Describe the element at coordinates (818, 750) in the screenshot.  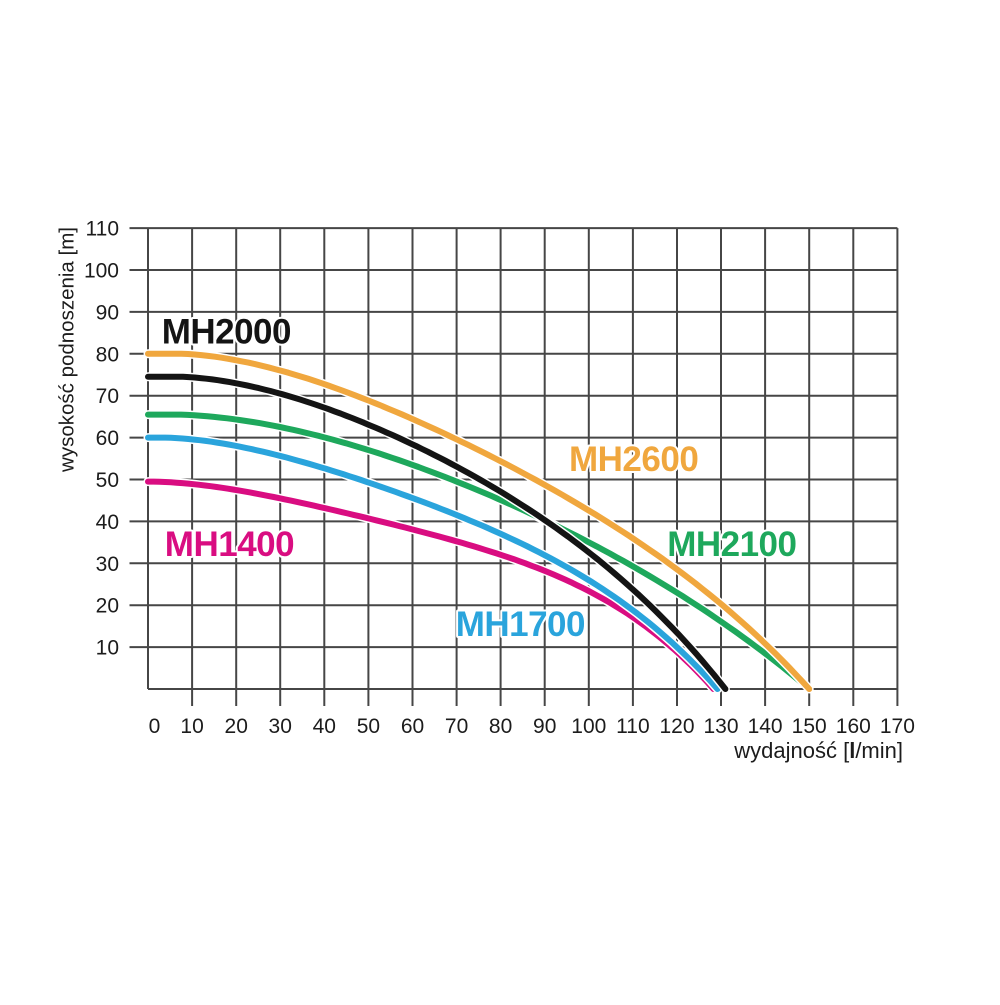
I see `svg-text: wydajność [l/min]` at that location.